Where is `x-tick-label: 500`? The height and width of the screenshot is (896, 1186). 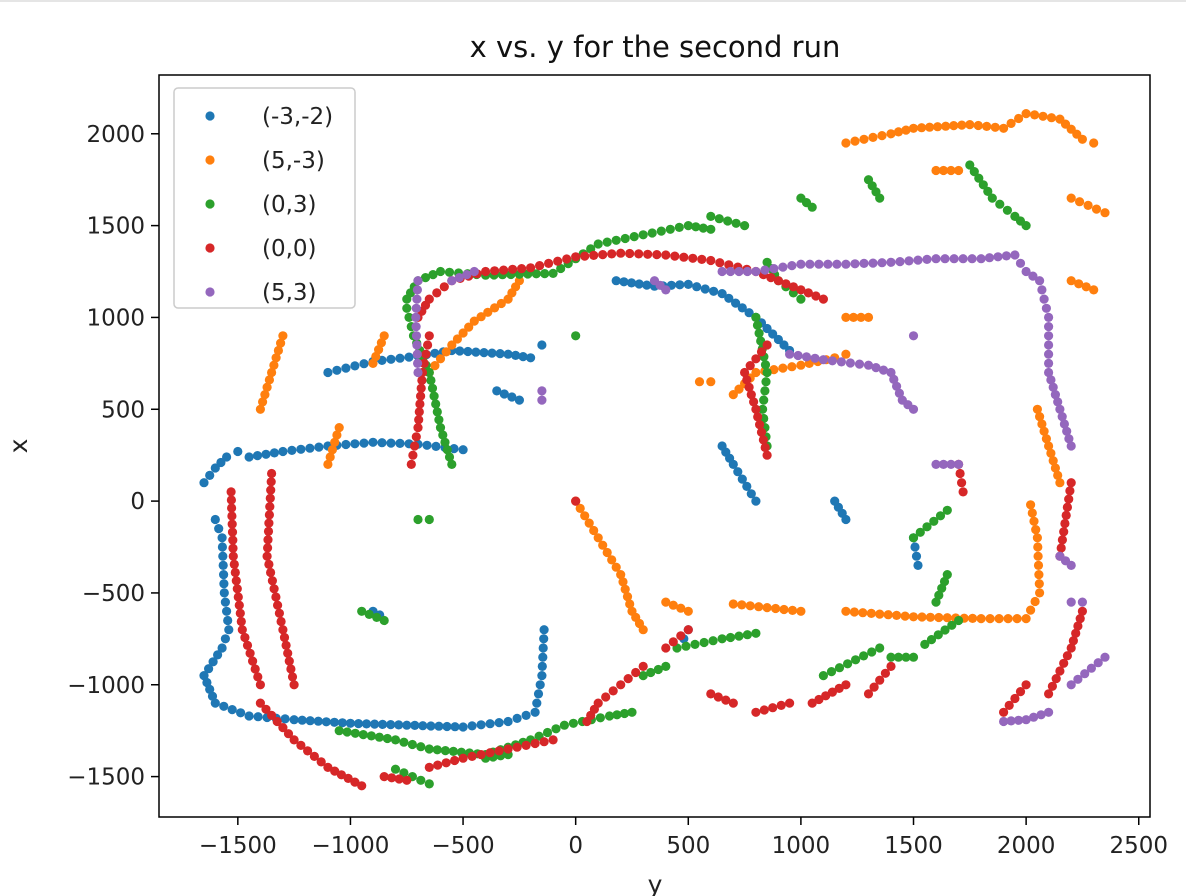 x-tick-label: 500 is located at coordinates (688, 846).